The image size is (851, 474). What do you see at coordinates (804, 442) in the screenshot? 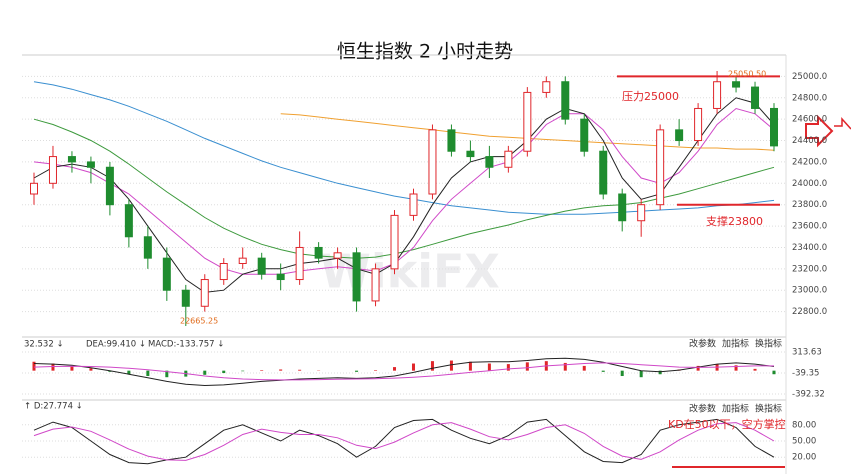
I see `y-tick-label: 50.00` at bounding box center [804, 442].